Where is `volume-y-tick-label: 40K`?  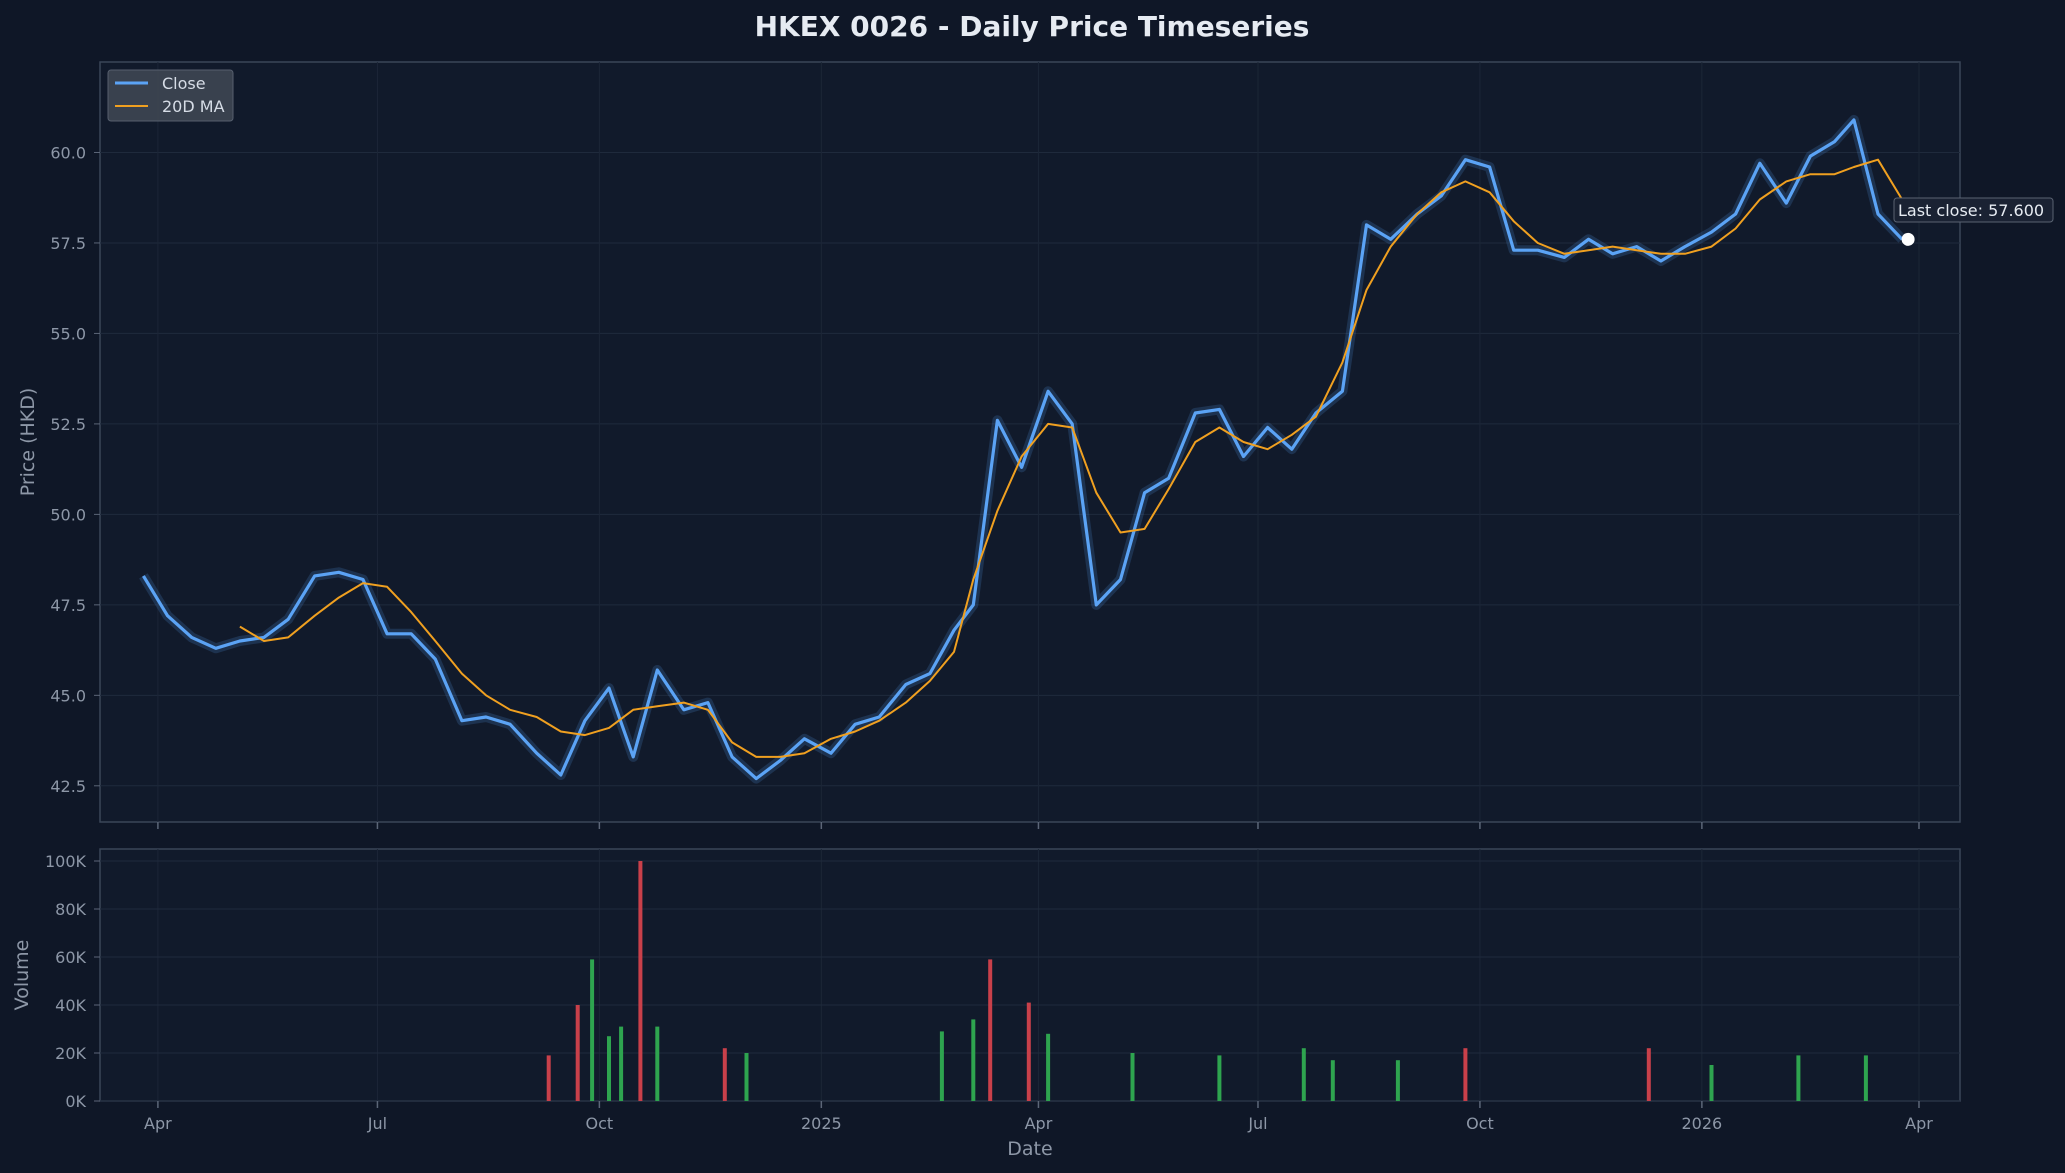 volume-y-tick-label: 40K is located at coordinates (70, 1005).